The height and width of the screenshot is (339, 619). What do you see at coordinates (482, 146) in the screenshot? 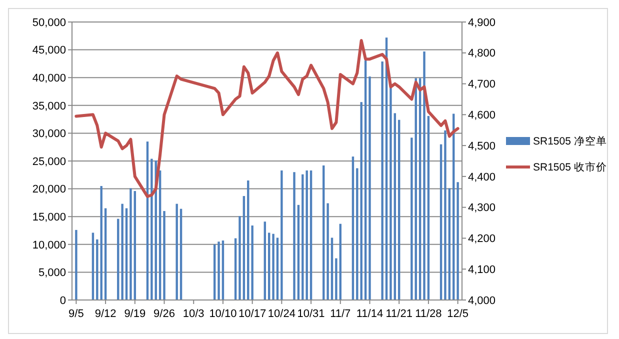
I see `y2-tick-label: 4,500` at bounding box center [482, 146].